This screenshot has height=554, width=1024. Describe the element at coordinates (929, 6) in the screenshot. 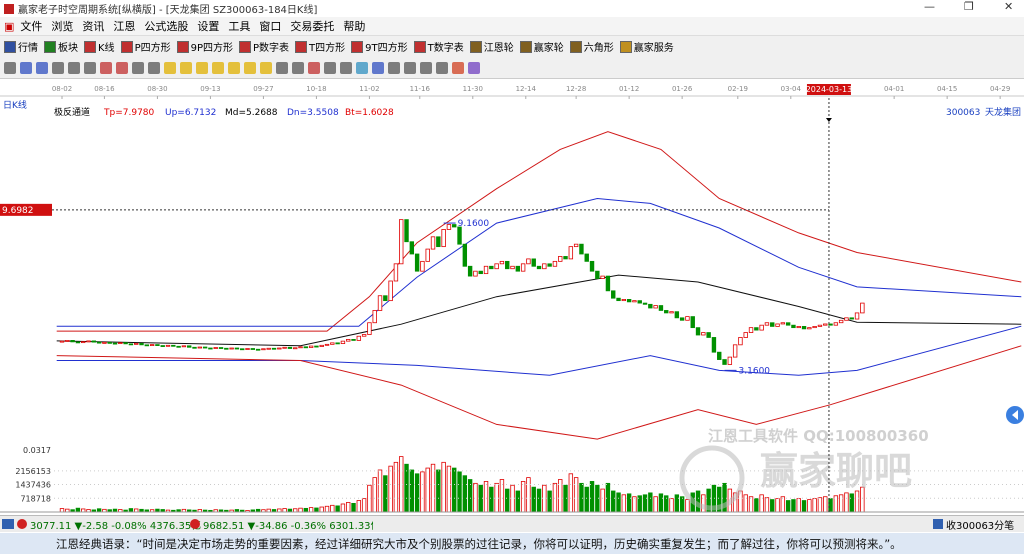

I see `minimize-button: —` at that location.